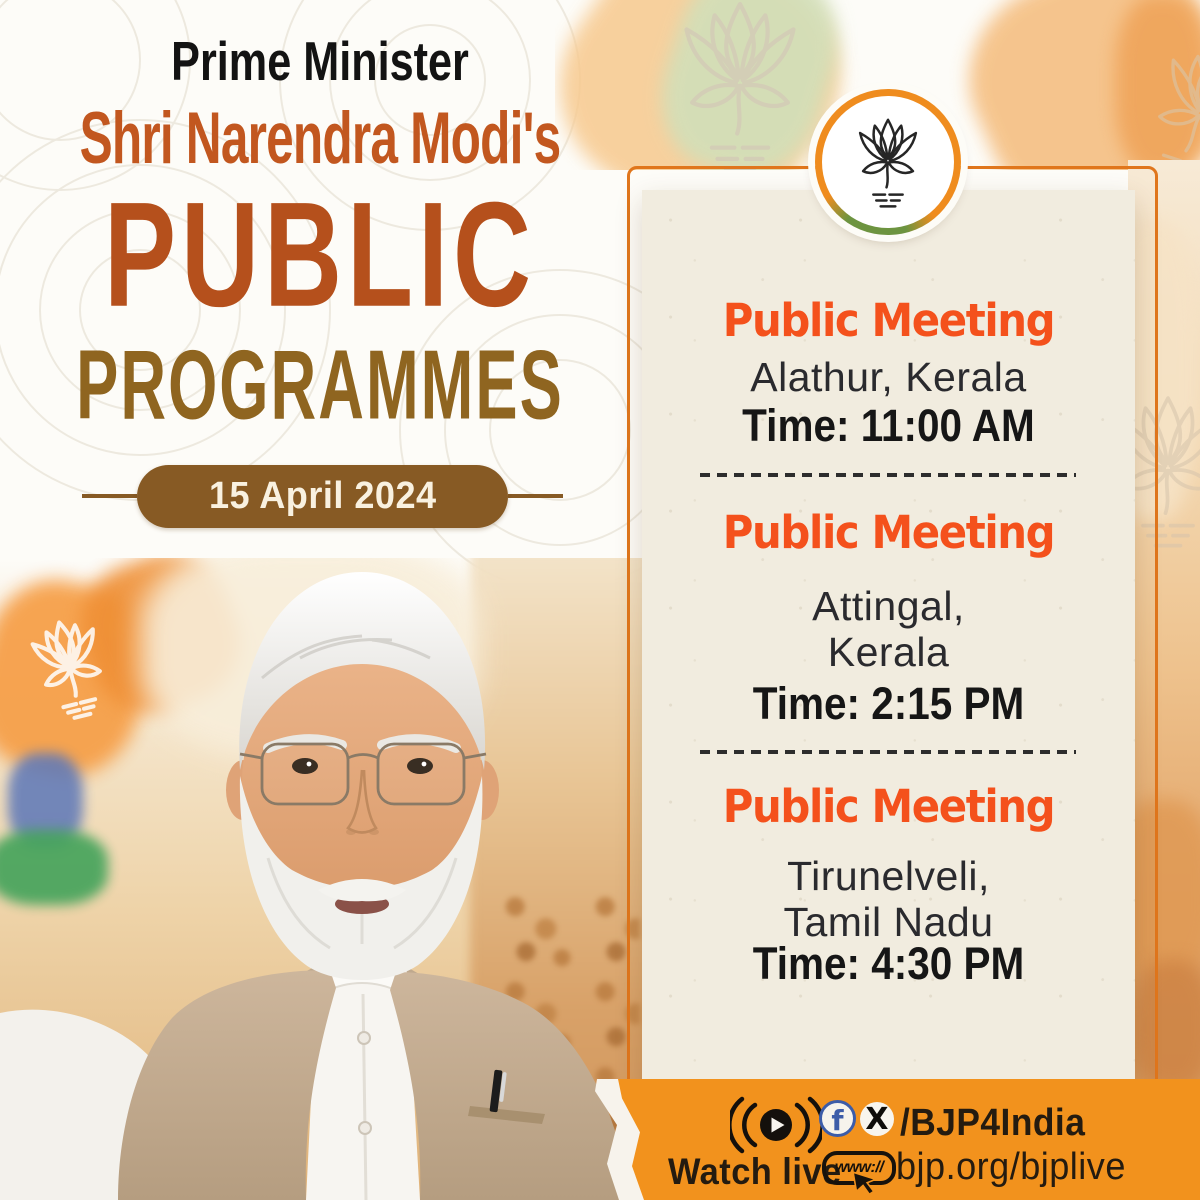 The width and height of the screenshot is (1200, 1200). I want to click on watch-live-label: Watch live, so click(755, 1171).